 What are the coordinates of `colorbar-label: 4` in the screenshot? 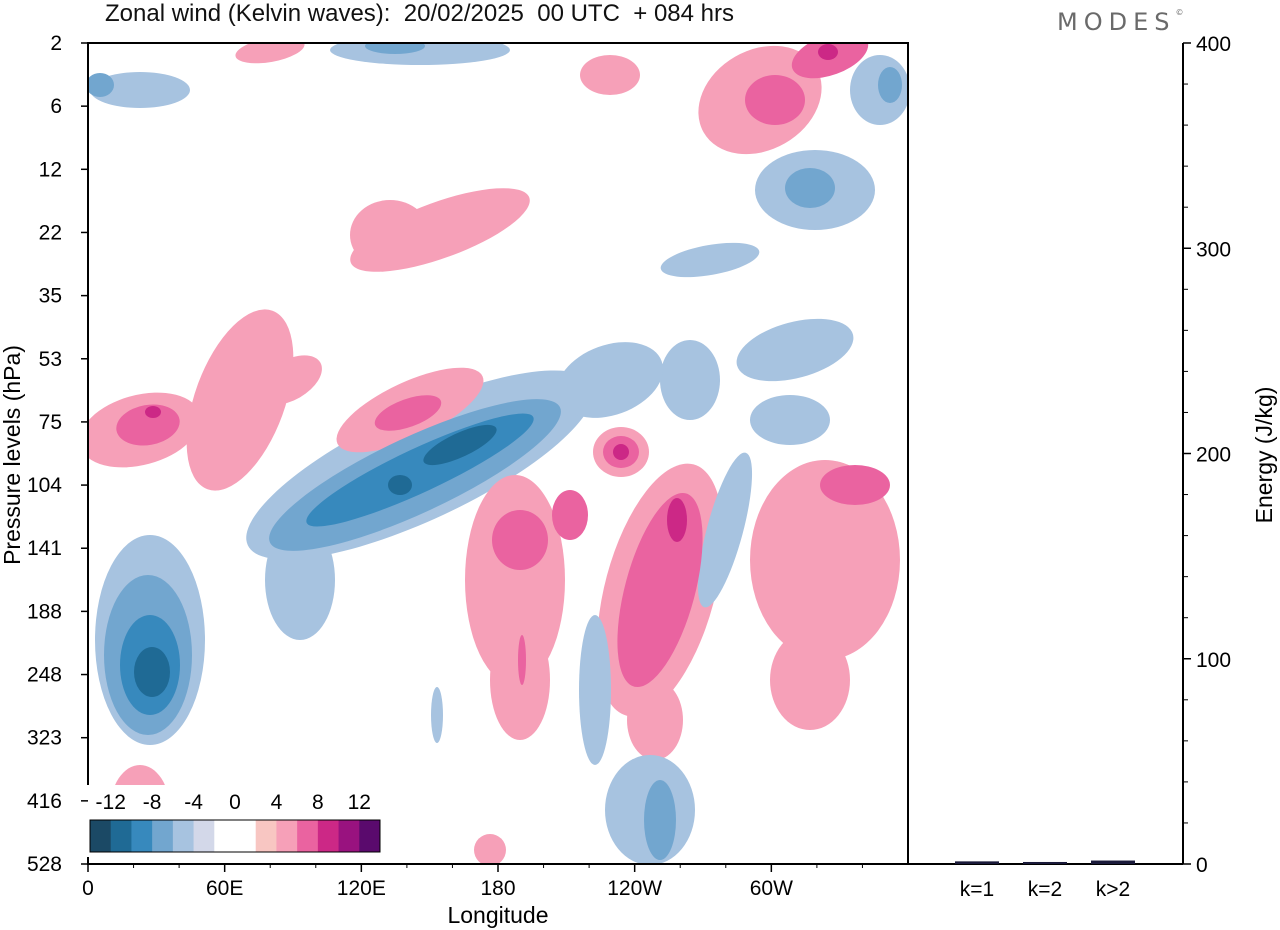 It's located at (277, 802).